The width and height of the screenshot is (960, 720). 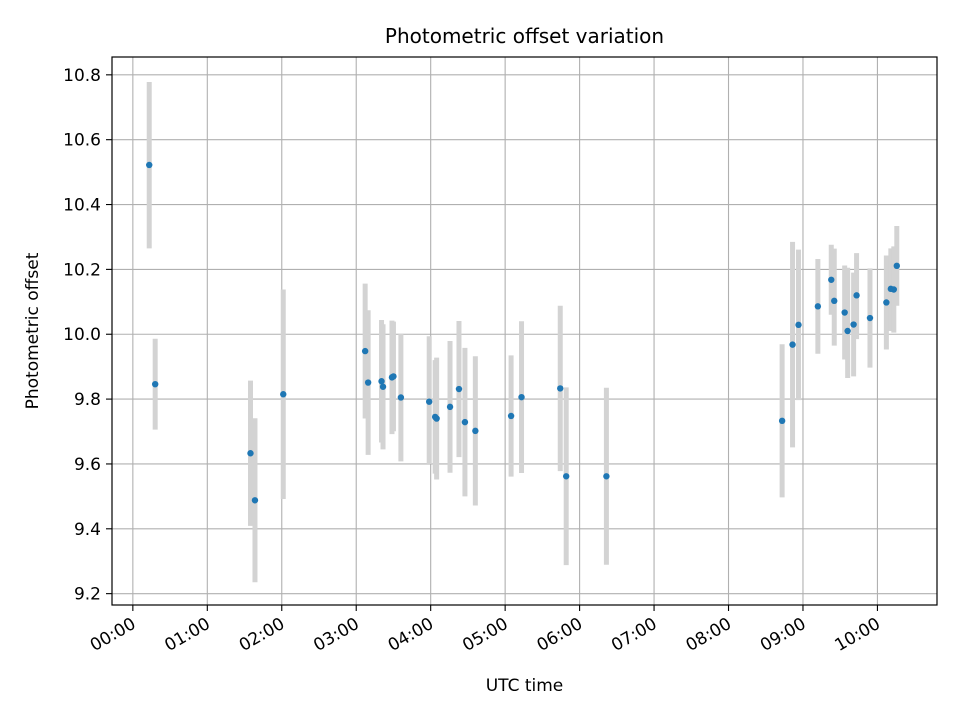 What do you see at coordinates (33, 330) in the screenshot?
I see `y-axis-label: Photometric offset` at bounding box center [33, 330].